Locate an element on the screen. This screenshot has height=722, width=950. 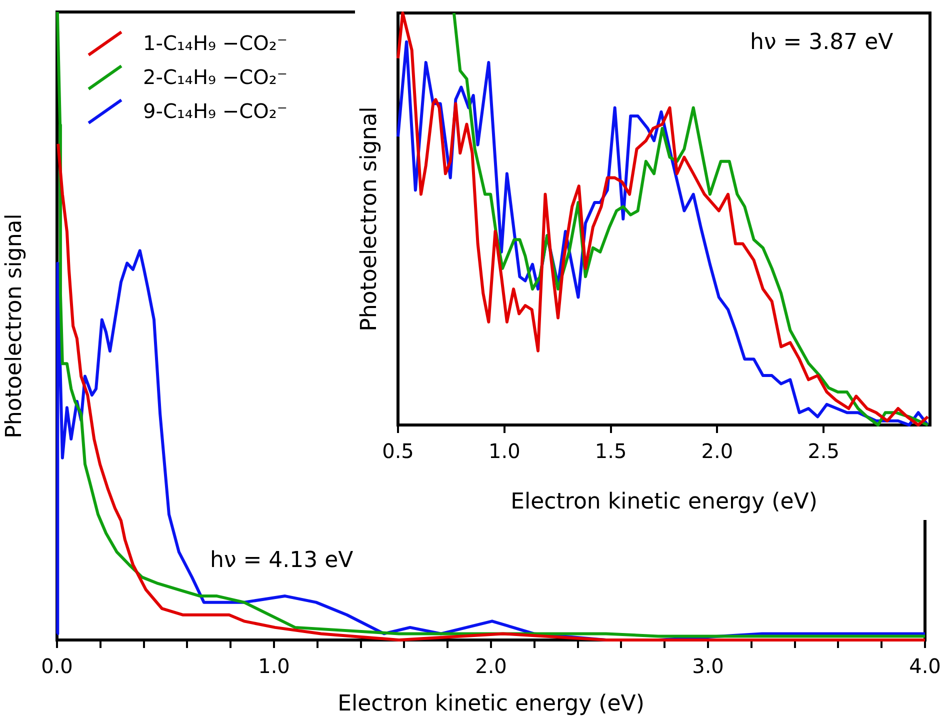
x-tick-label: 0.5 is located at coordinates (398, 451).